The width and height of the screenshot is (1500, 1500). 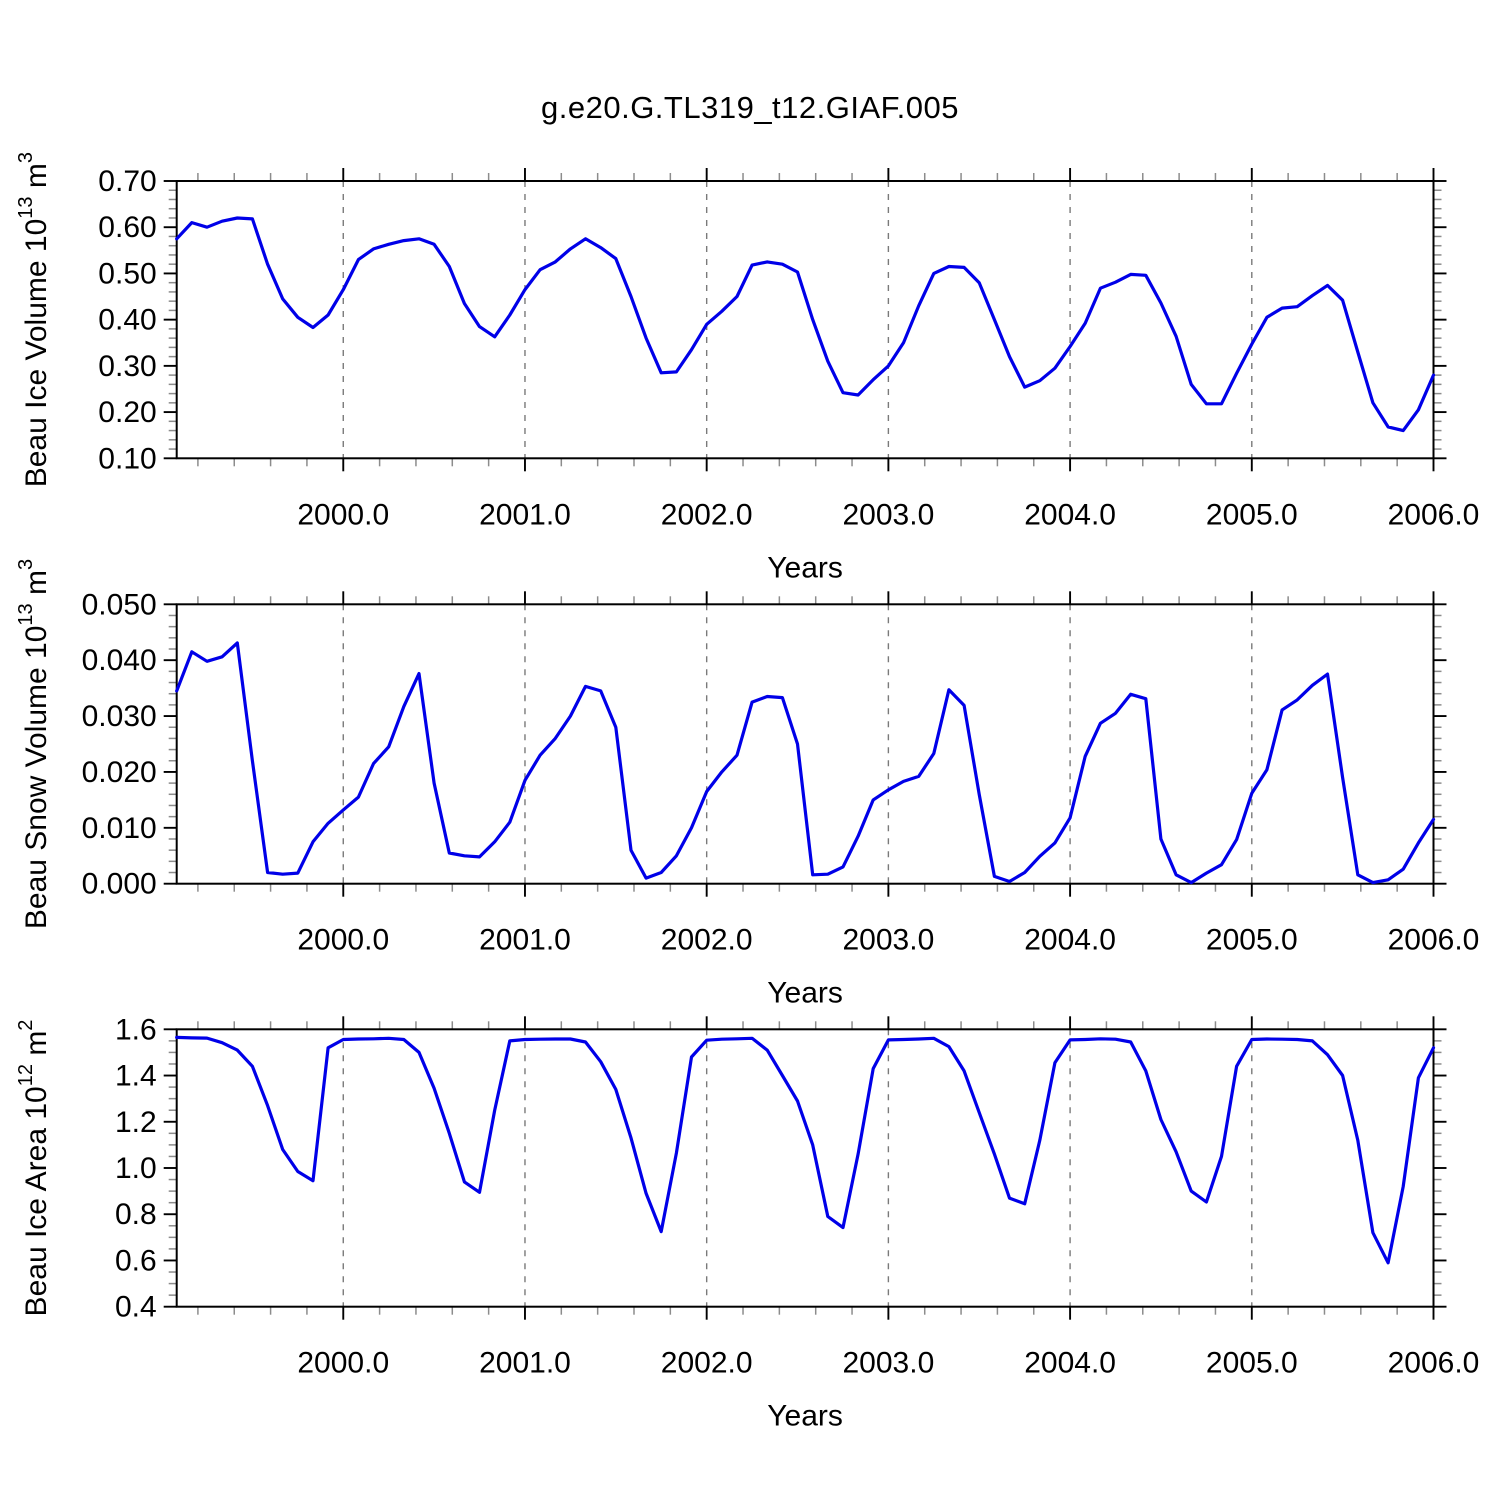 I want to click on y-tick-label: 0.8, so click(x=136, y=1214).